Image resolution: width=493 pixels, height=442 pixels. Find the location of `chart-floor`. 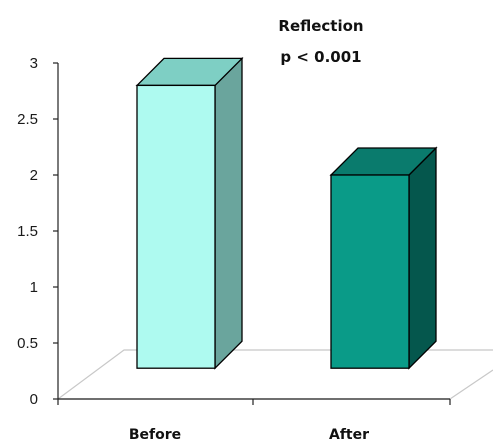

chart-floor is located at coordinates (275, 374).